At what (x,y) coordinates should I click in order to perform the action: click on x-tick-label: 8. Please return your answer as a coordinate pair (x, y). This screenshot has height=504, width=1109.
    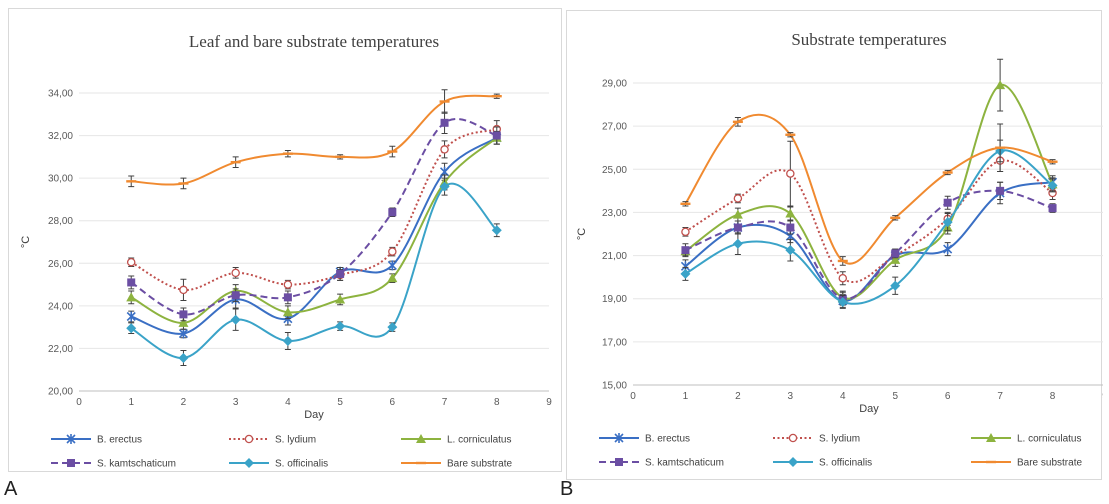
    Looking at the image, I should click on (1053, 396).